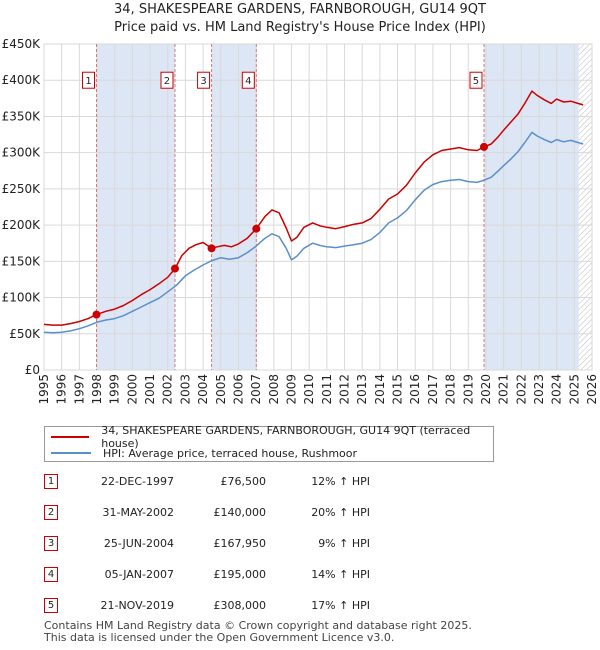 The image size is (600, 650). Describe the element at coordinates (433, 389) in the screenshot. I see `x-tick-label: 2017` at that location.